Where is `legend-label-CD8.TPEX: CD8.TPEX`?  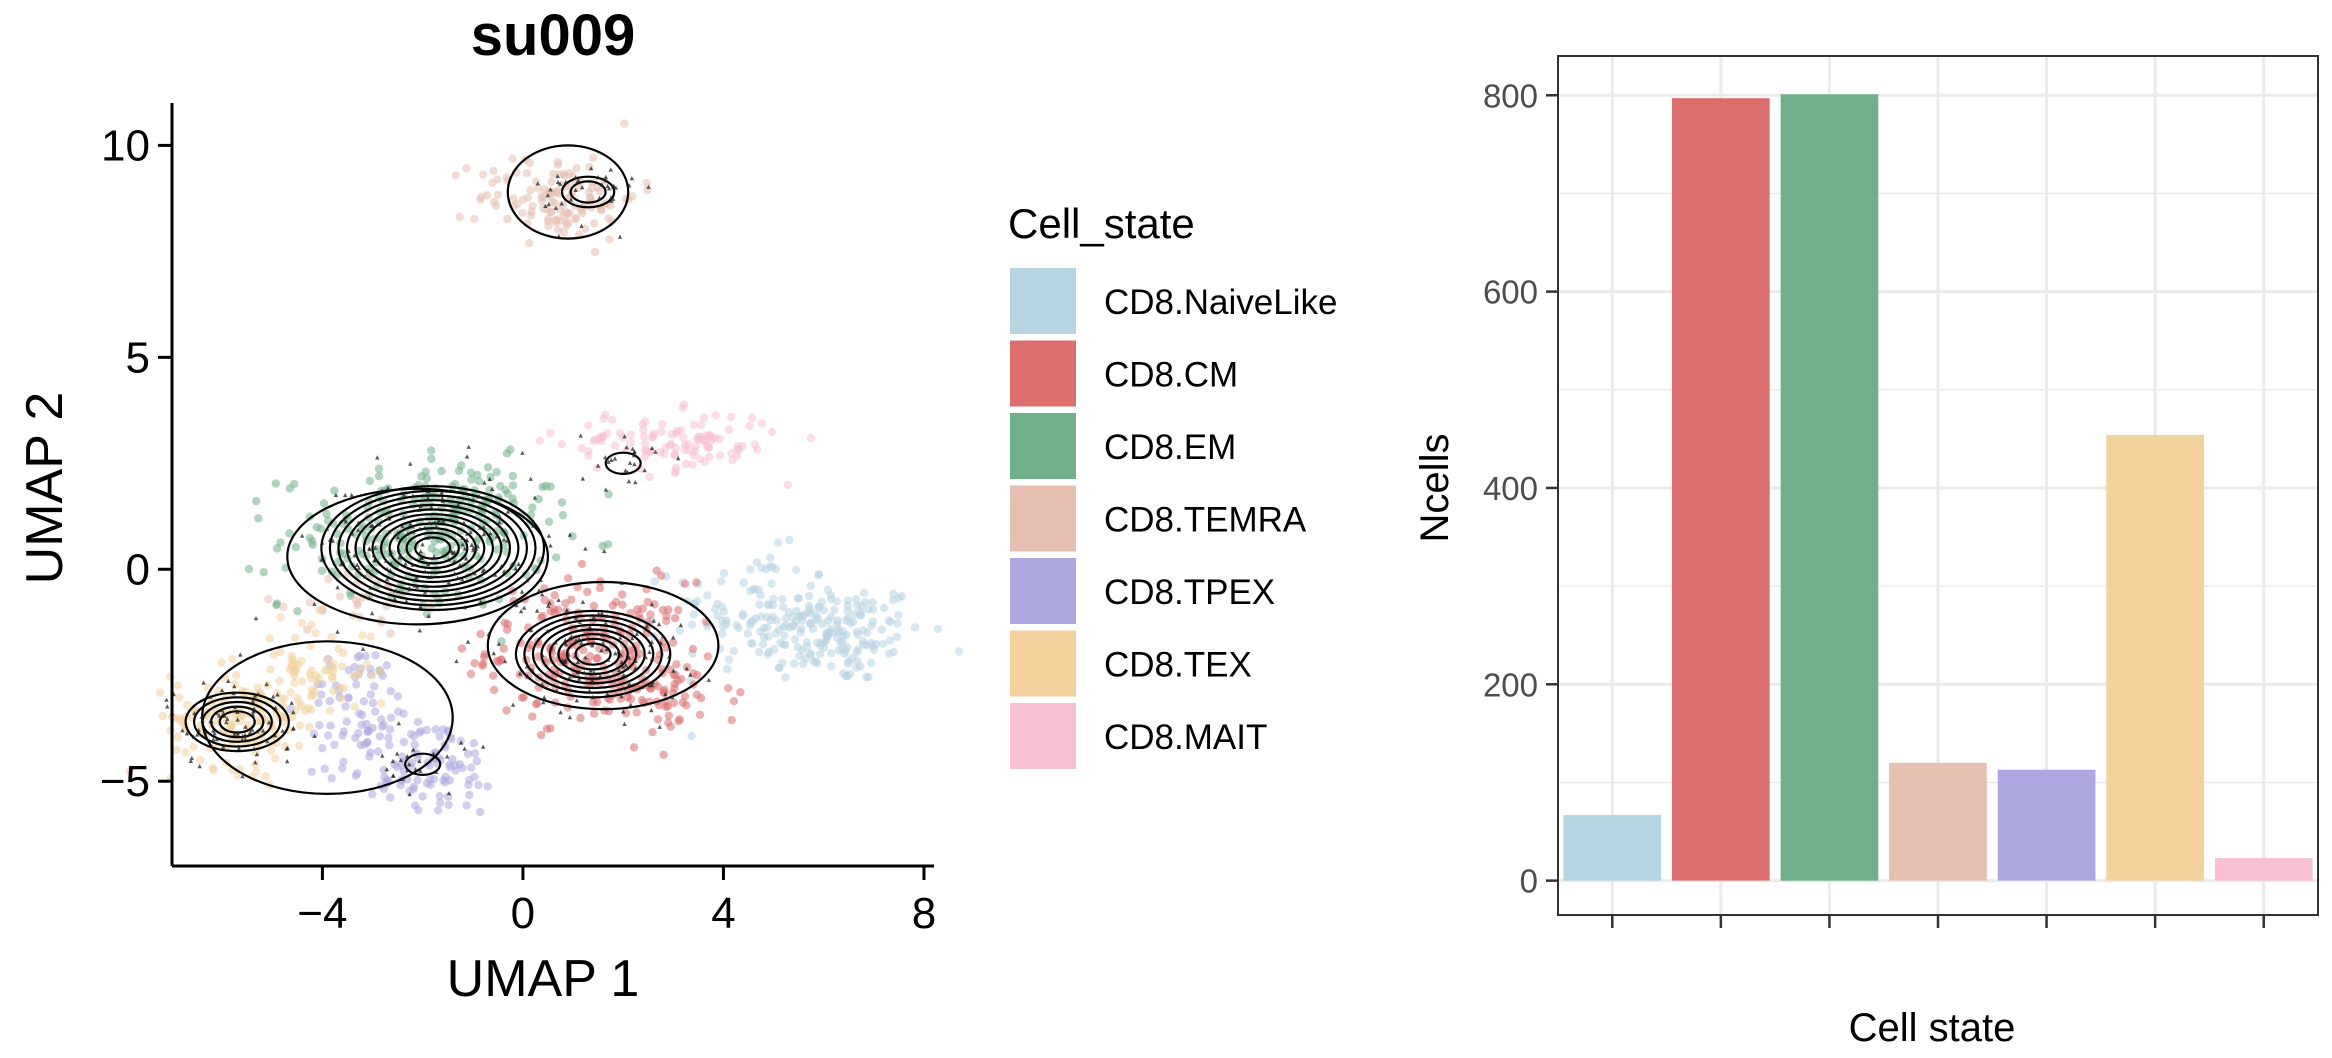 legend-label-CD8.TPEX: CD8.TPEX is located at coordinates (1189, 592).